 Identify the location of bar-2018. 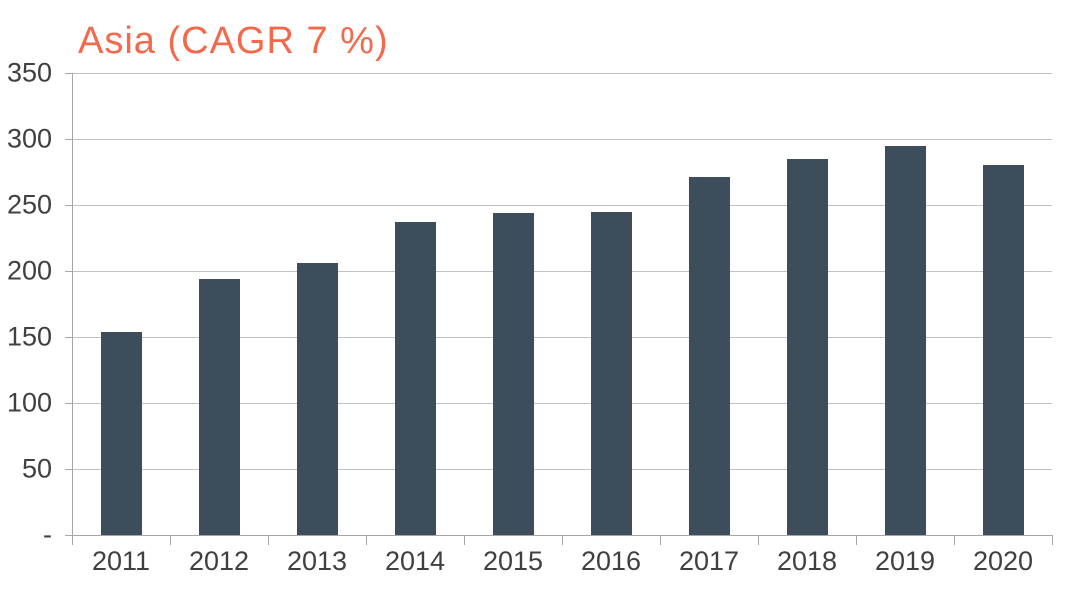
(807, 346).